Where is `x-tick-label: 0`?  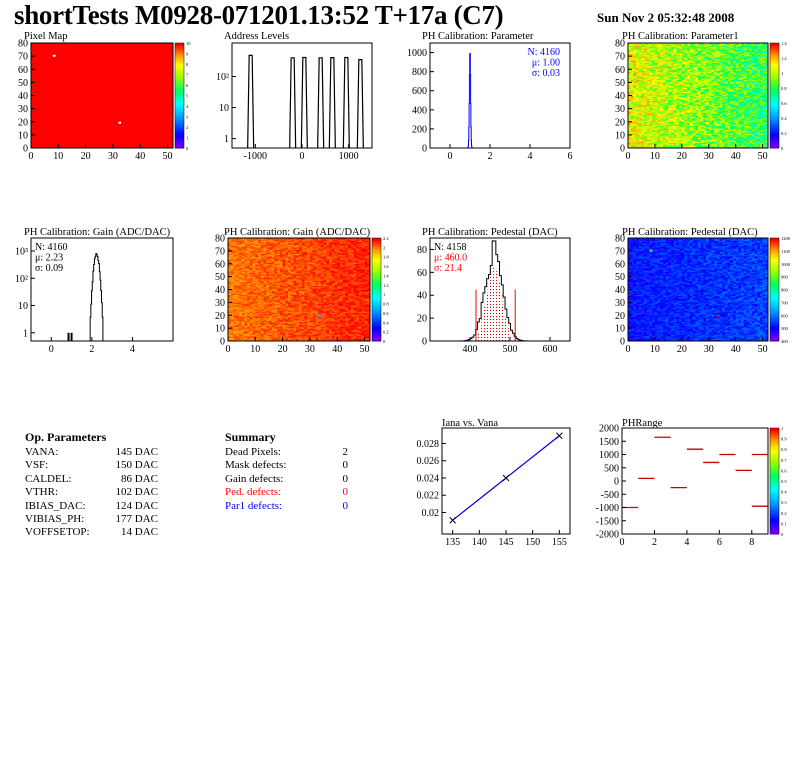
x-tick-label: 0 is located at coordinates (31, 156).